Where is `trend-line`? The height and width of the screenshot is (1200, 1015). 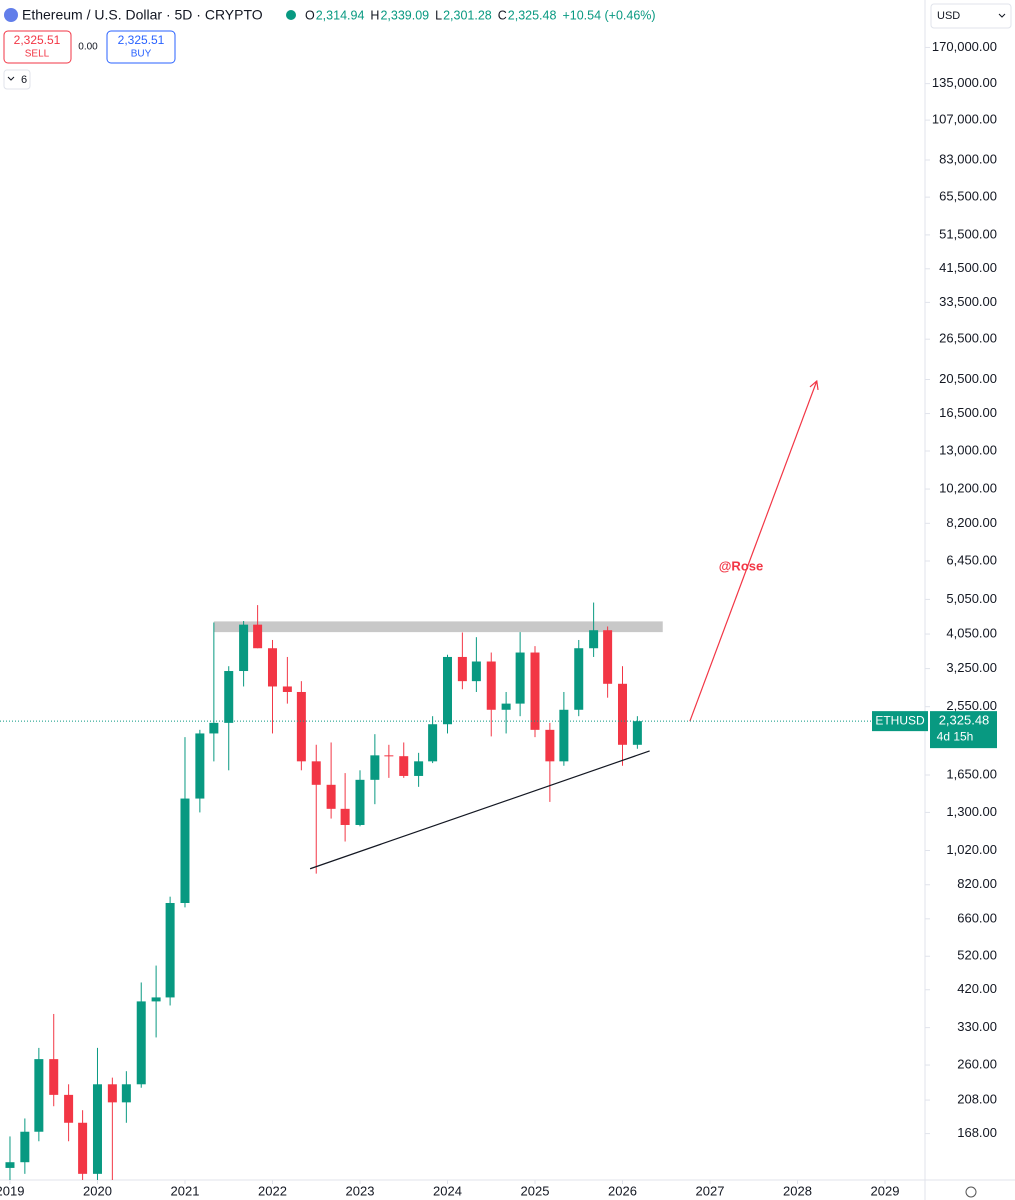 trend-line is located at coordinates (479, 810).